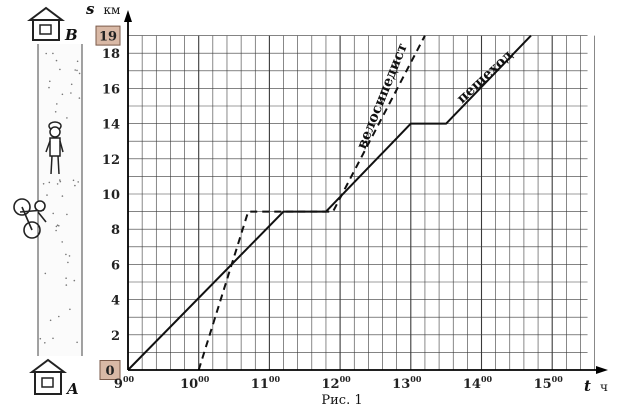 This screenshot has height=408, width=620. I want to click on y-tick-label: 14, so click(111, 125).